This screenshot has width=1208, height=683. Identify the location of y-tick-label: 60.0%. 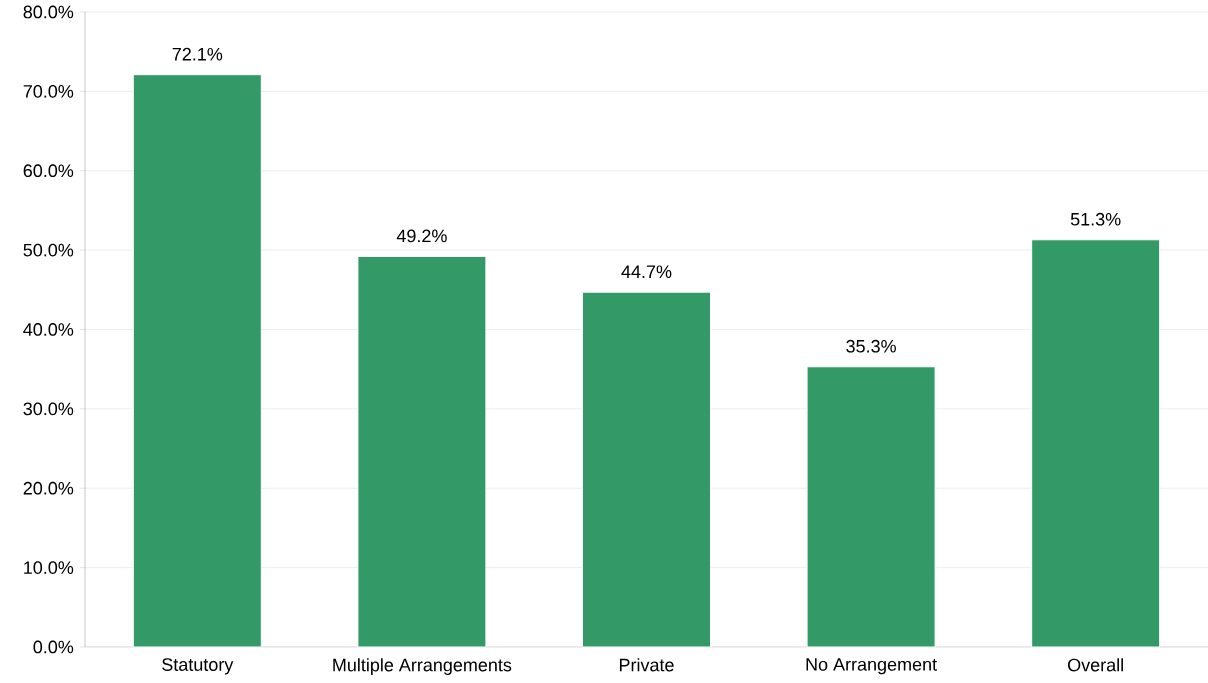
(48, 171).